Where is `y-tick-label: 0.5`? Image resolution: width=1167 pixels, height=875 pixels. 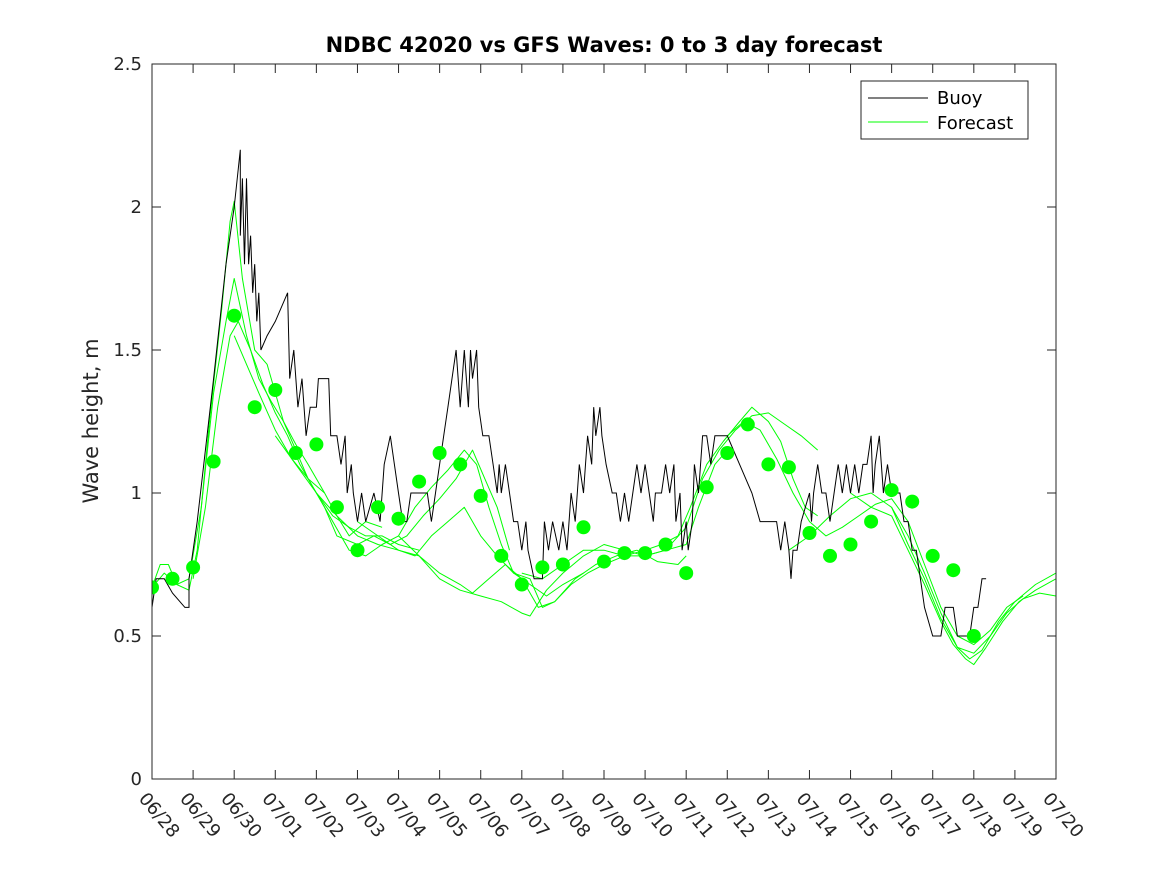
y-tick-label: 0.5 is located at coordinates (127, 636).